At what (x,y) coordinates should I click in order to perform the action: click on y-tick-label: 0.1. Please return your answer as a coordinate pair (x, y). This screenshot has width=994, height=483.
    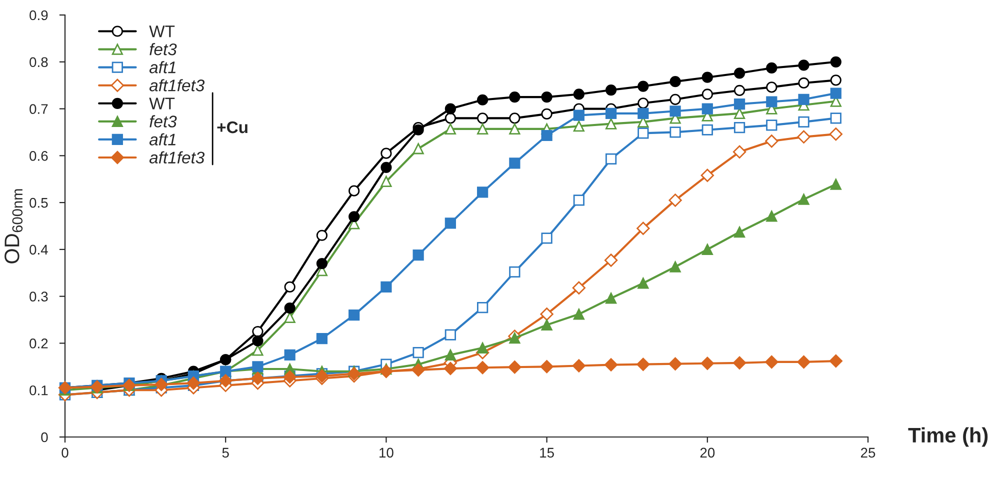
    Looking at the image, I should click on (39, 390).